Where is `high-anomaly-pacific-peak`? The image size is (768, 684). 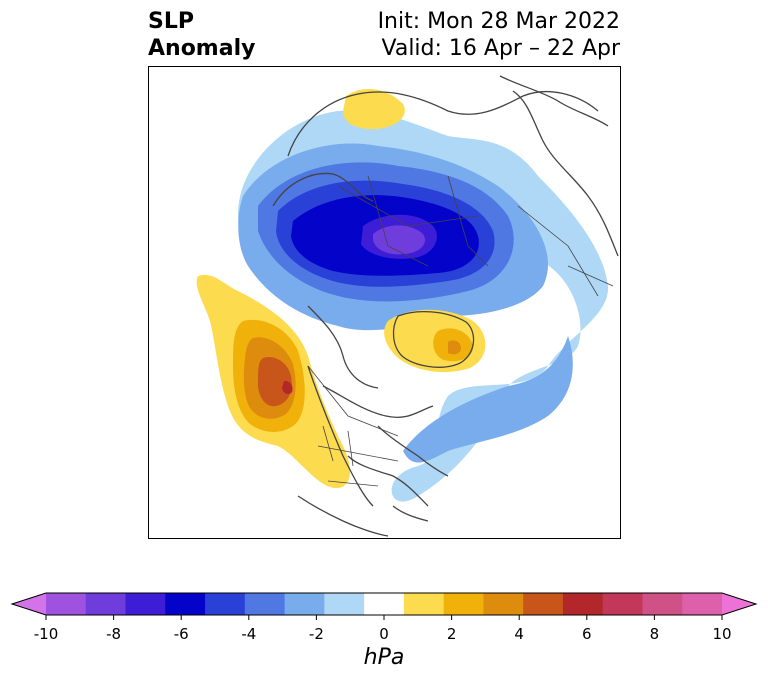
high-anomaly-pacific-peak is located at coordinates (287, 387).